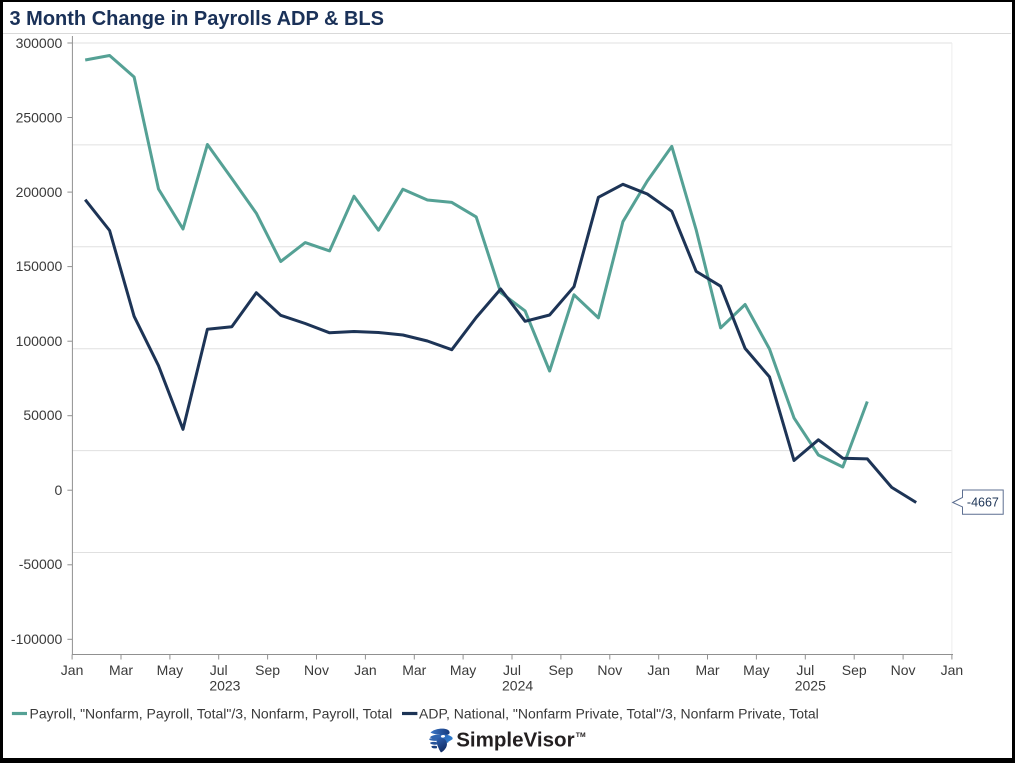  I want to click on svg-text: 250000, so click(39, 118).